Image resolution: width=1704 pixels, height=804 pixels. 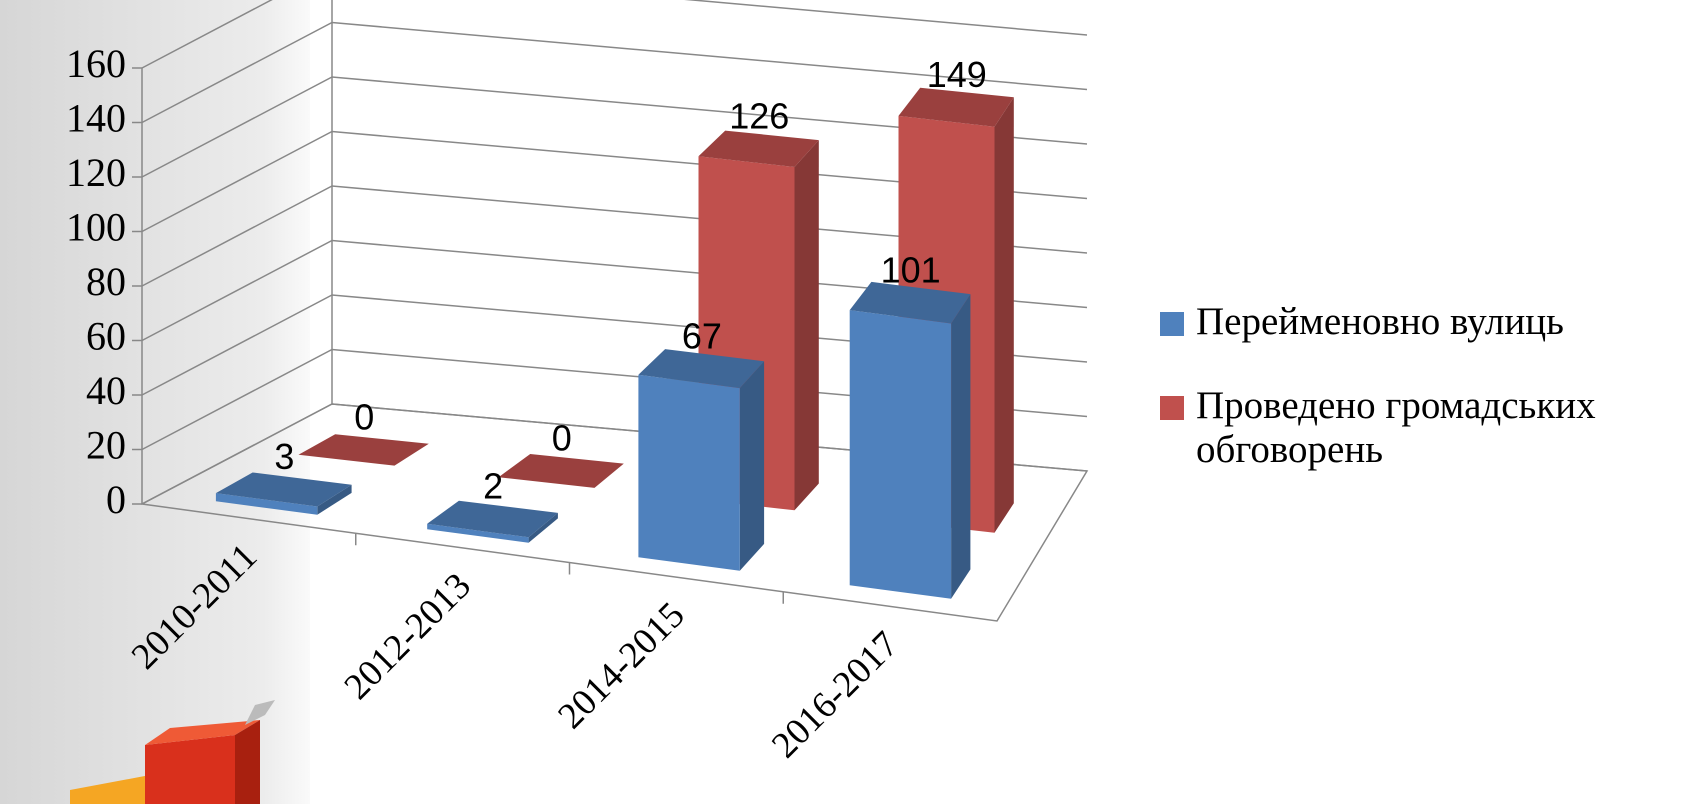 What do you see at coordinates (1380, 321) in the screenshot?
I see `legend-label: Перейменовно вулиць` at bounding box center [1380, 321].